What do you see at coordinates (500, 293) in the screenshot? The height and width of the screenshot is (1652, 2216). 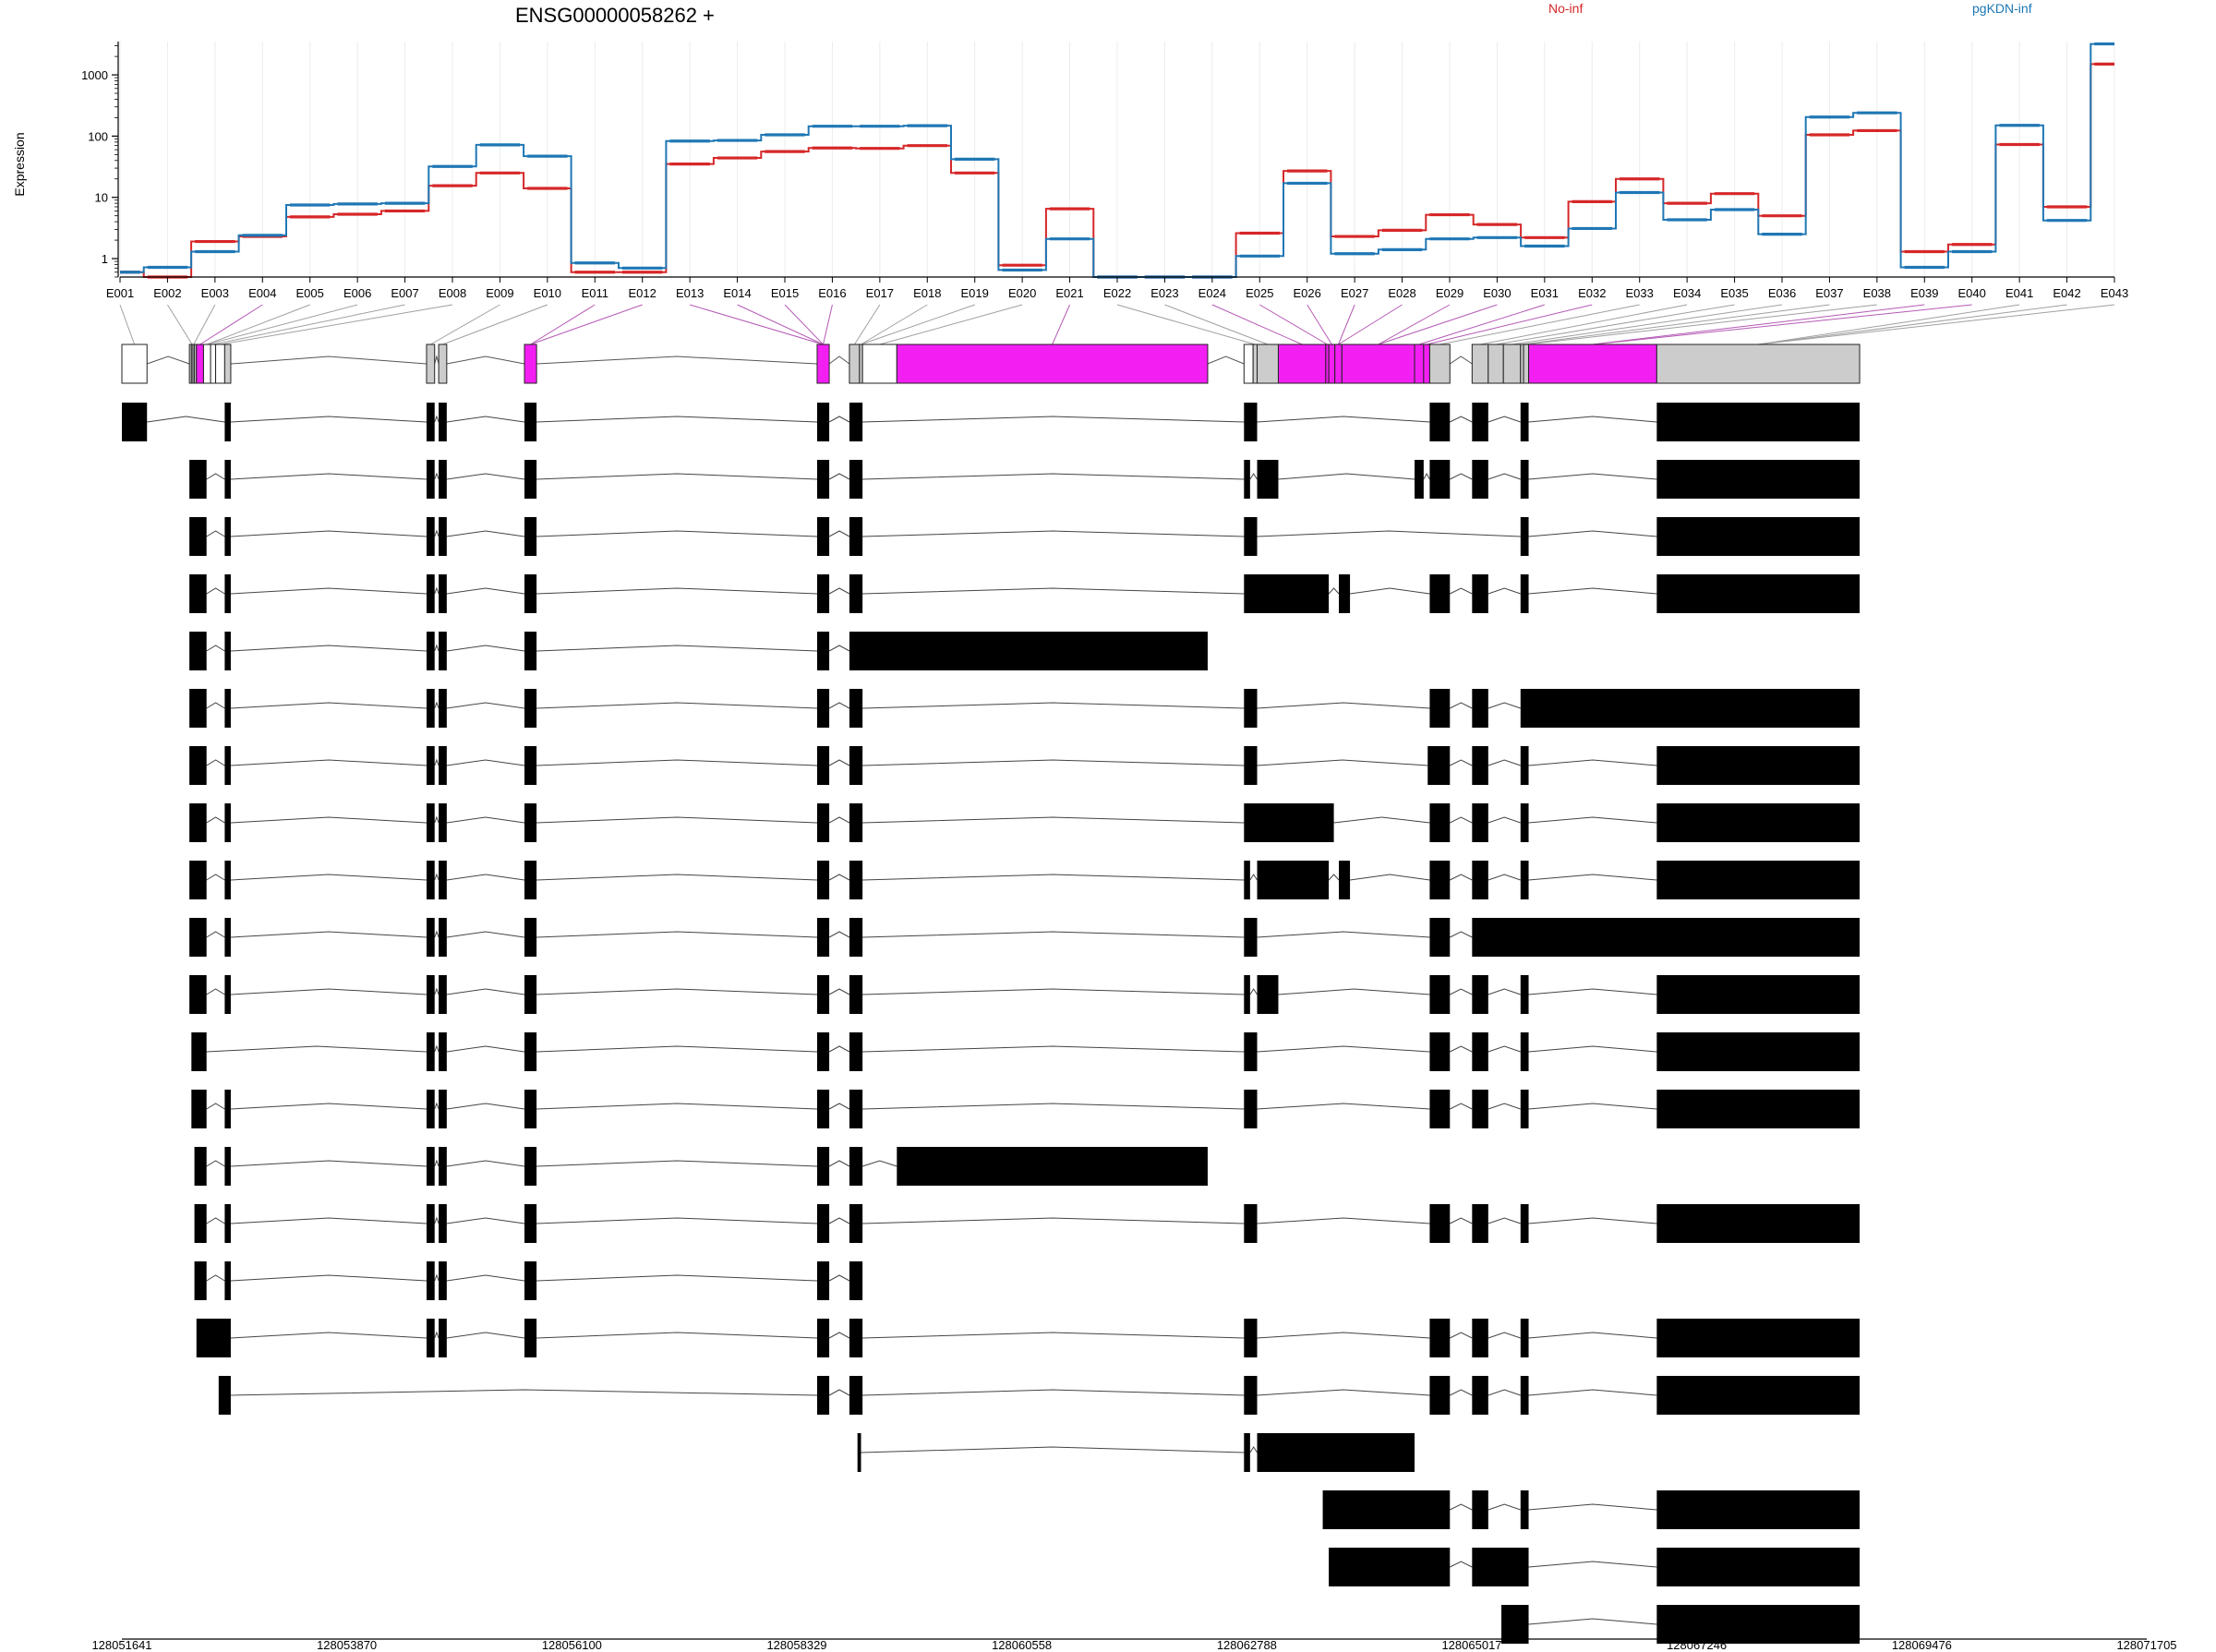 I see `x-tick-label: E009` at bounding box center [500, 293].